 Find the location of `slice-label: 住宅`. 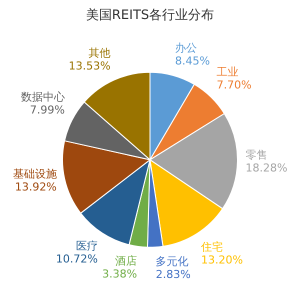

slice-label: 住宅 is located at coordinates (212, 247).